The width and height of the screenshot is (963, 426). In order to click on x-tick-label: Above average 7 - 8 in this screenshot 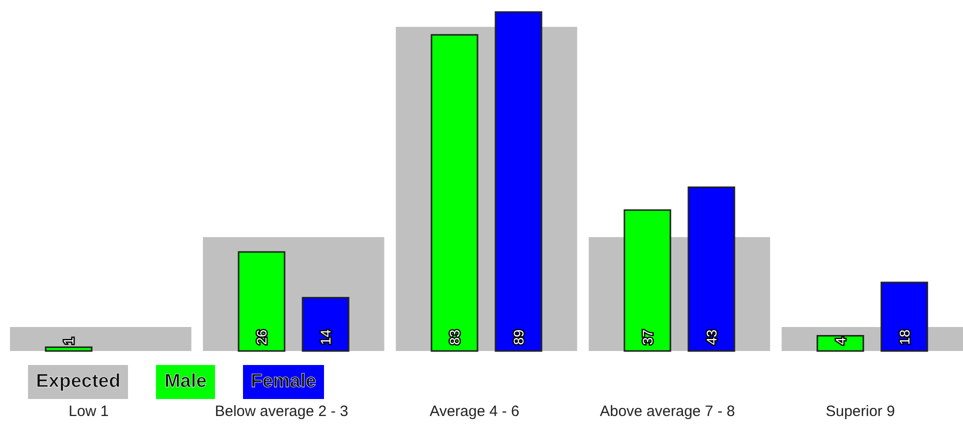, I will do `click(667, 411)`.